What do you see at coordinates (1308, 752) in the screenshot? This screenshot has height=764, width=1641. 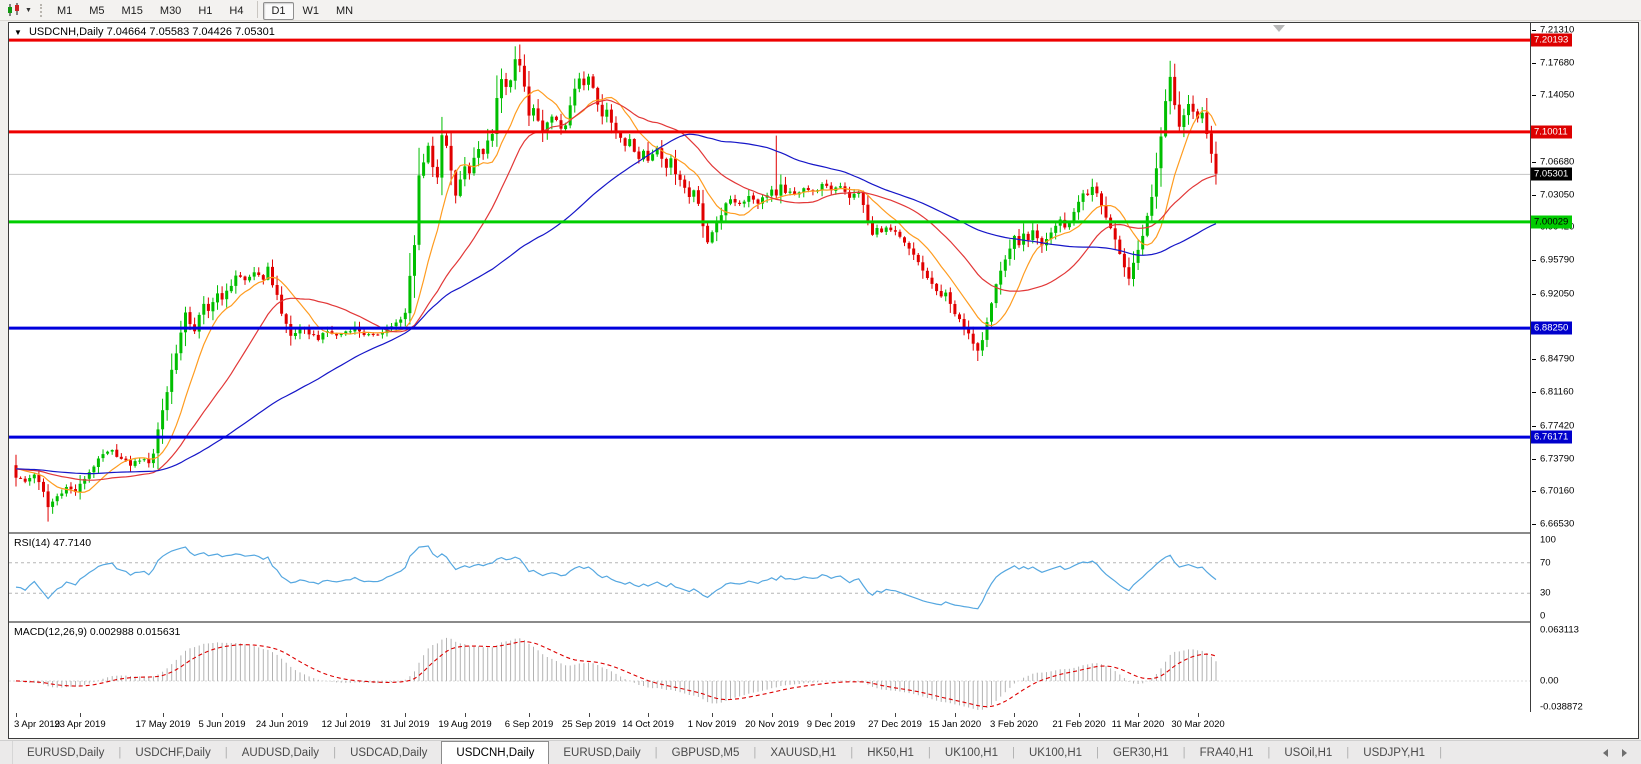 I see `chart-tab-USOil-H1: USOil,H1` at bounding box center [1308, 752].